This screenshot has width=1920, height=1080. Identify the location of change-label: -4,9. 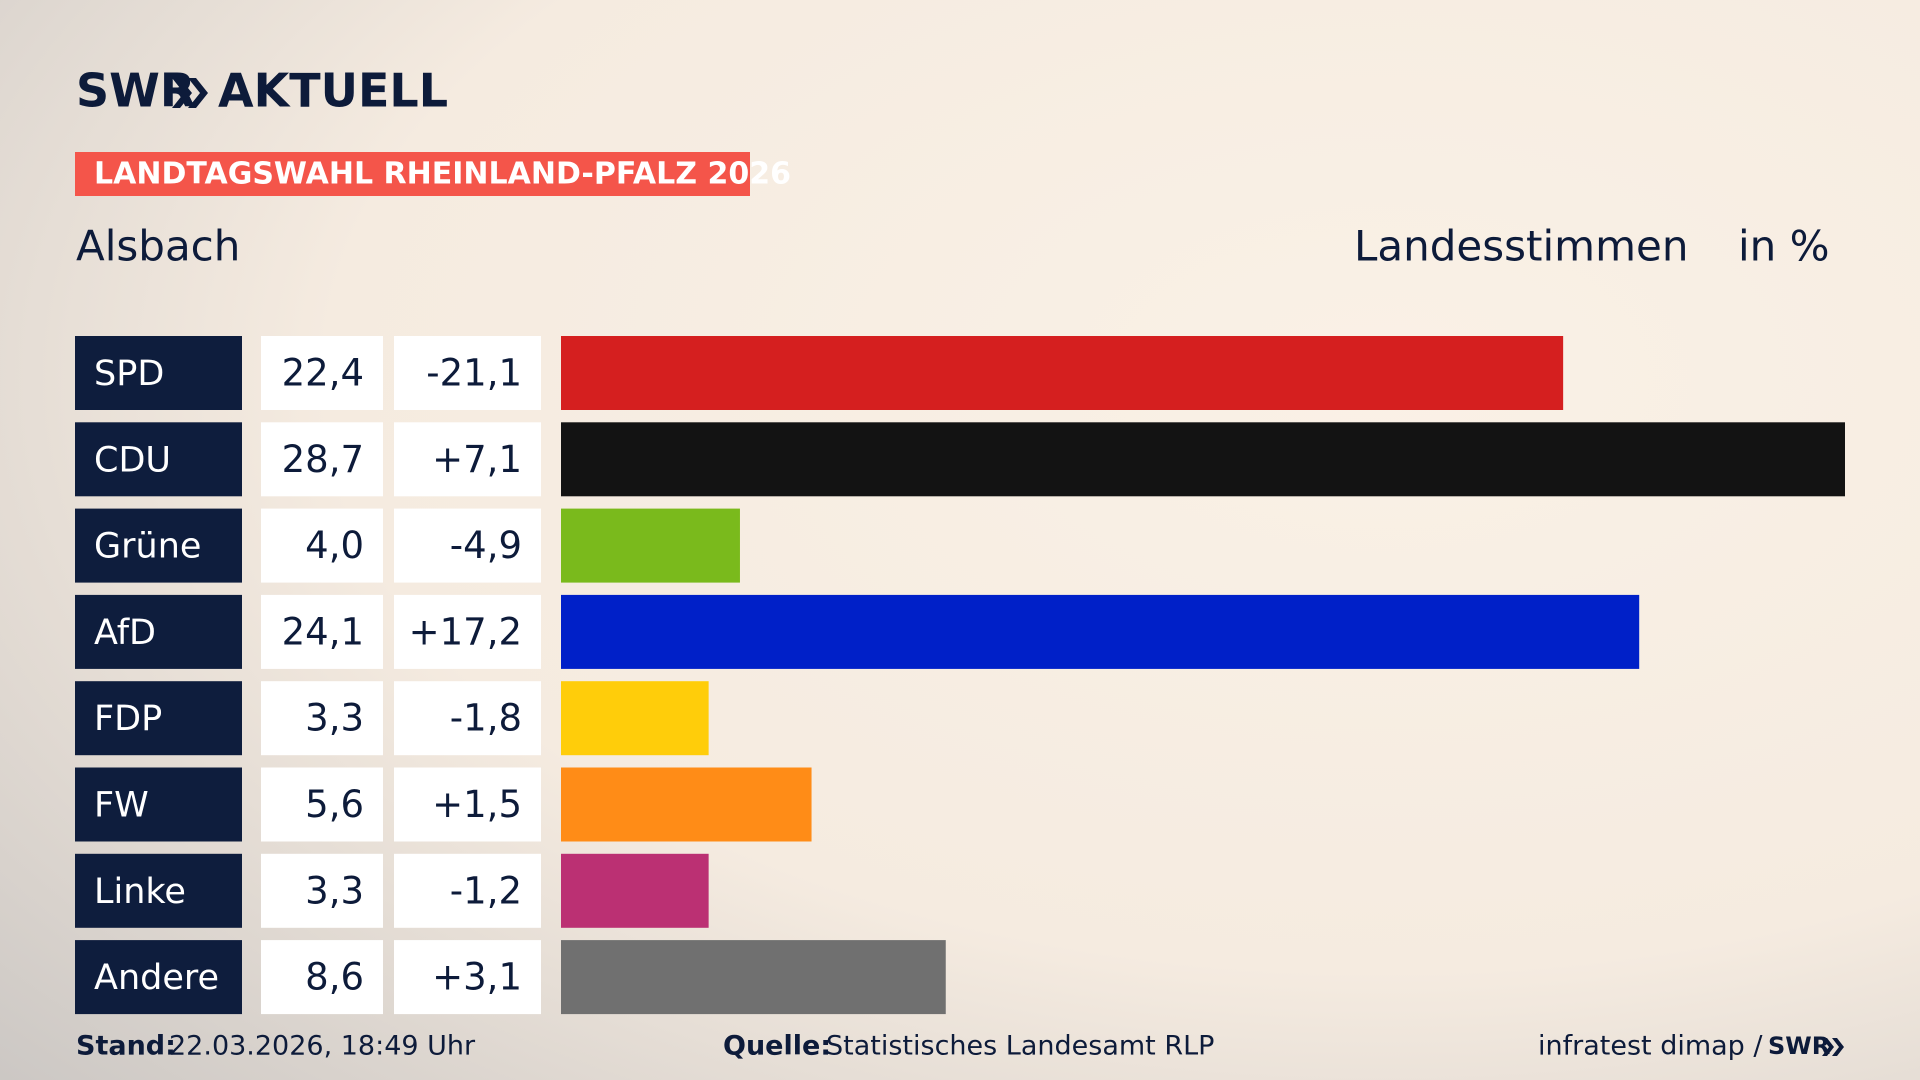
(486, 545).